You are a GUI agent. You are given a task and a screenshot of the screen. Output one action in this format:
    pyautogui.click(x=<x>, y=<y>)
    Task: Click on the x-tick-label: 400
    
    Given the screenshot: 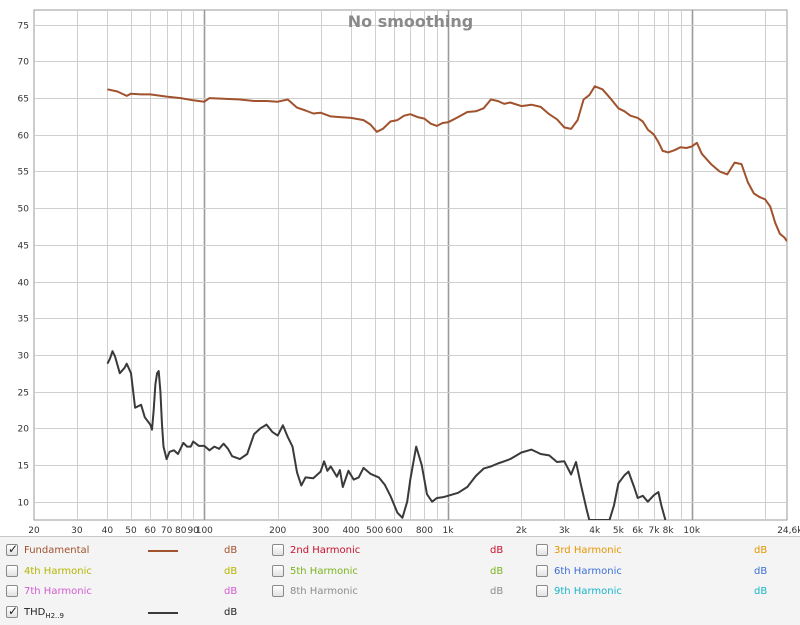 What is the action you would take?
    pyautogui.click(x=350, y=530)
    